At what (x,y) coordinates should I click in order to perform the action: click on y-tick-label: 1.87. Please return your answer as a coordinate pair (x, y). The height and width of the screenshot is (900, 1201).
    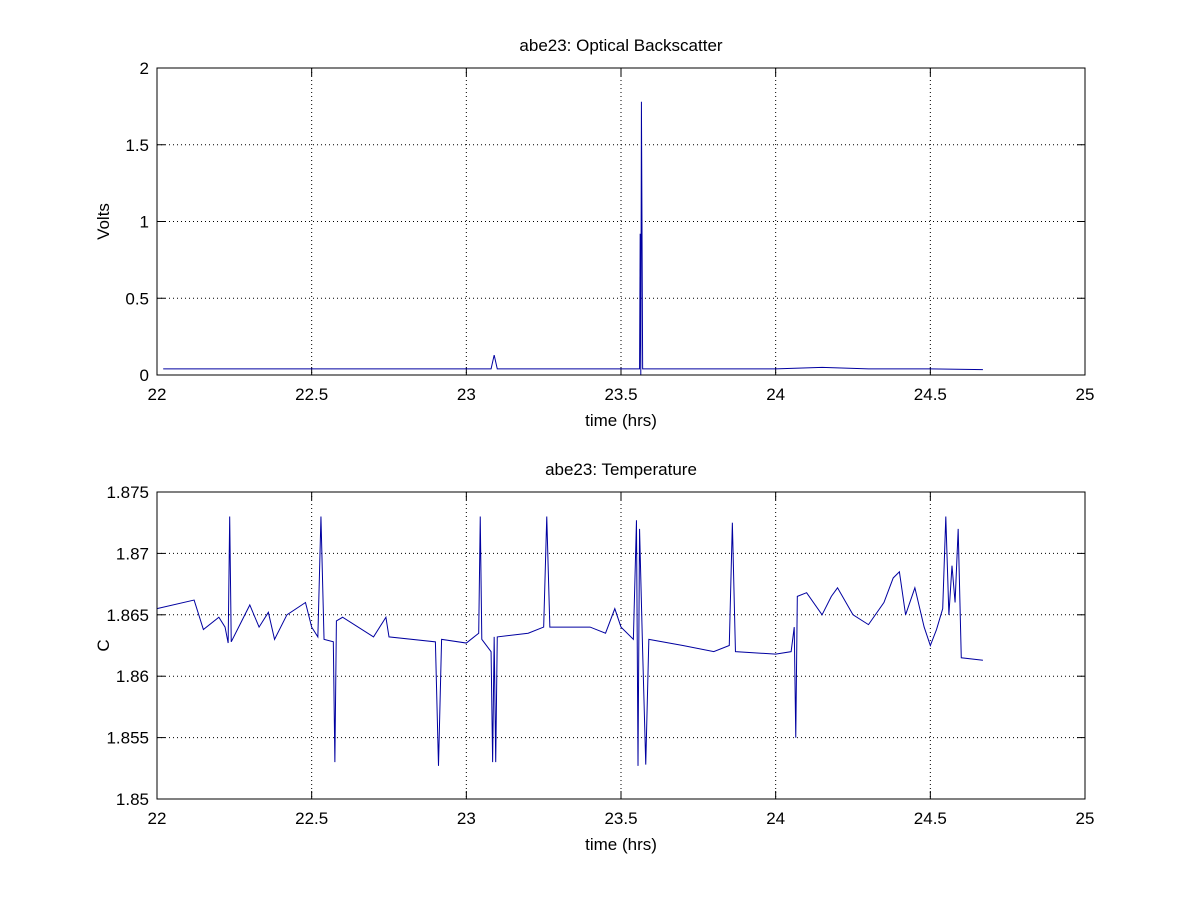
    Looking at the image, I should click on (132, 553).